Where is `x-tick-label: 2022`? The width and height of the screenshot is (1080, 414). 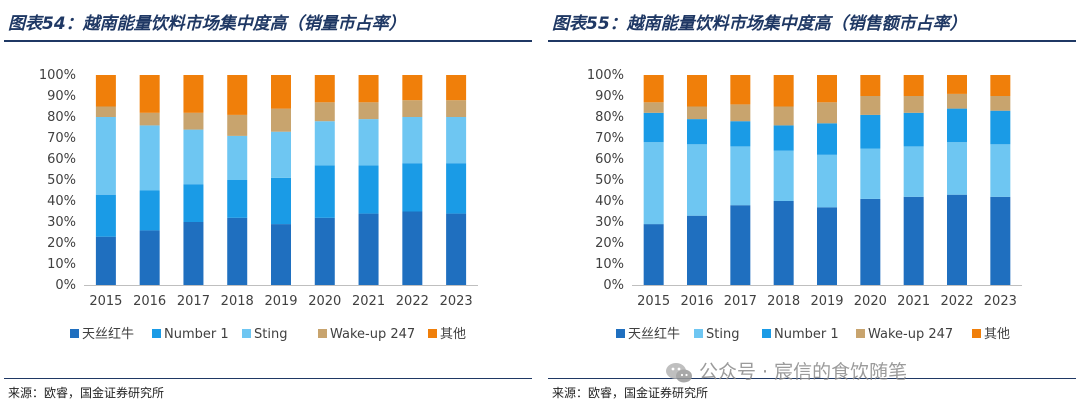 x-tick-label: 2022 is located at coordinates (956, 301).